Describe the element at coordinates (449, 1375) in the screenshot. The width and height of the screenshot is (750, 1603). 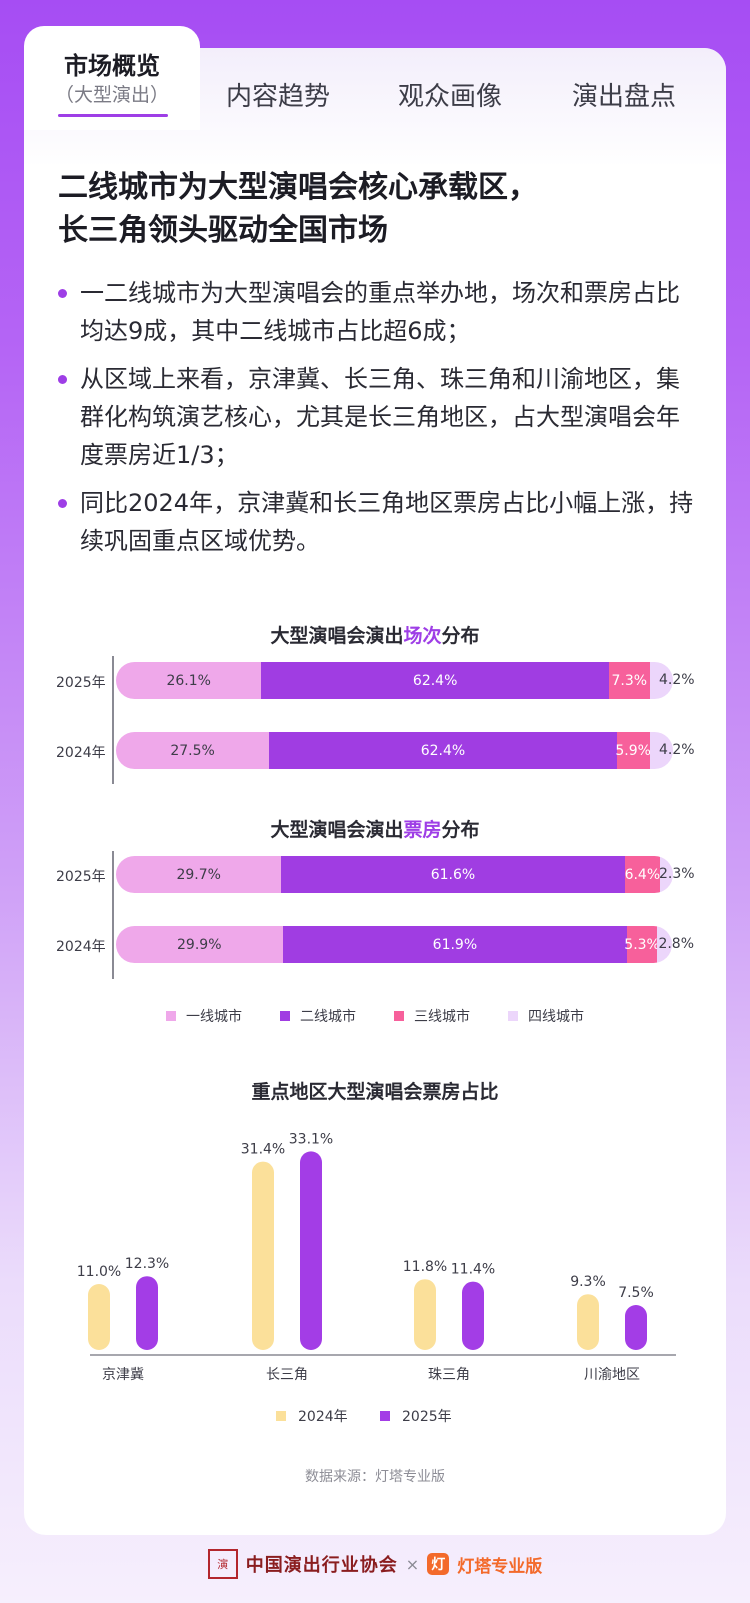
I see `category-label: 珠三角` at that location.